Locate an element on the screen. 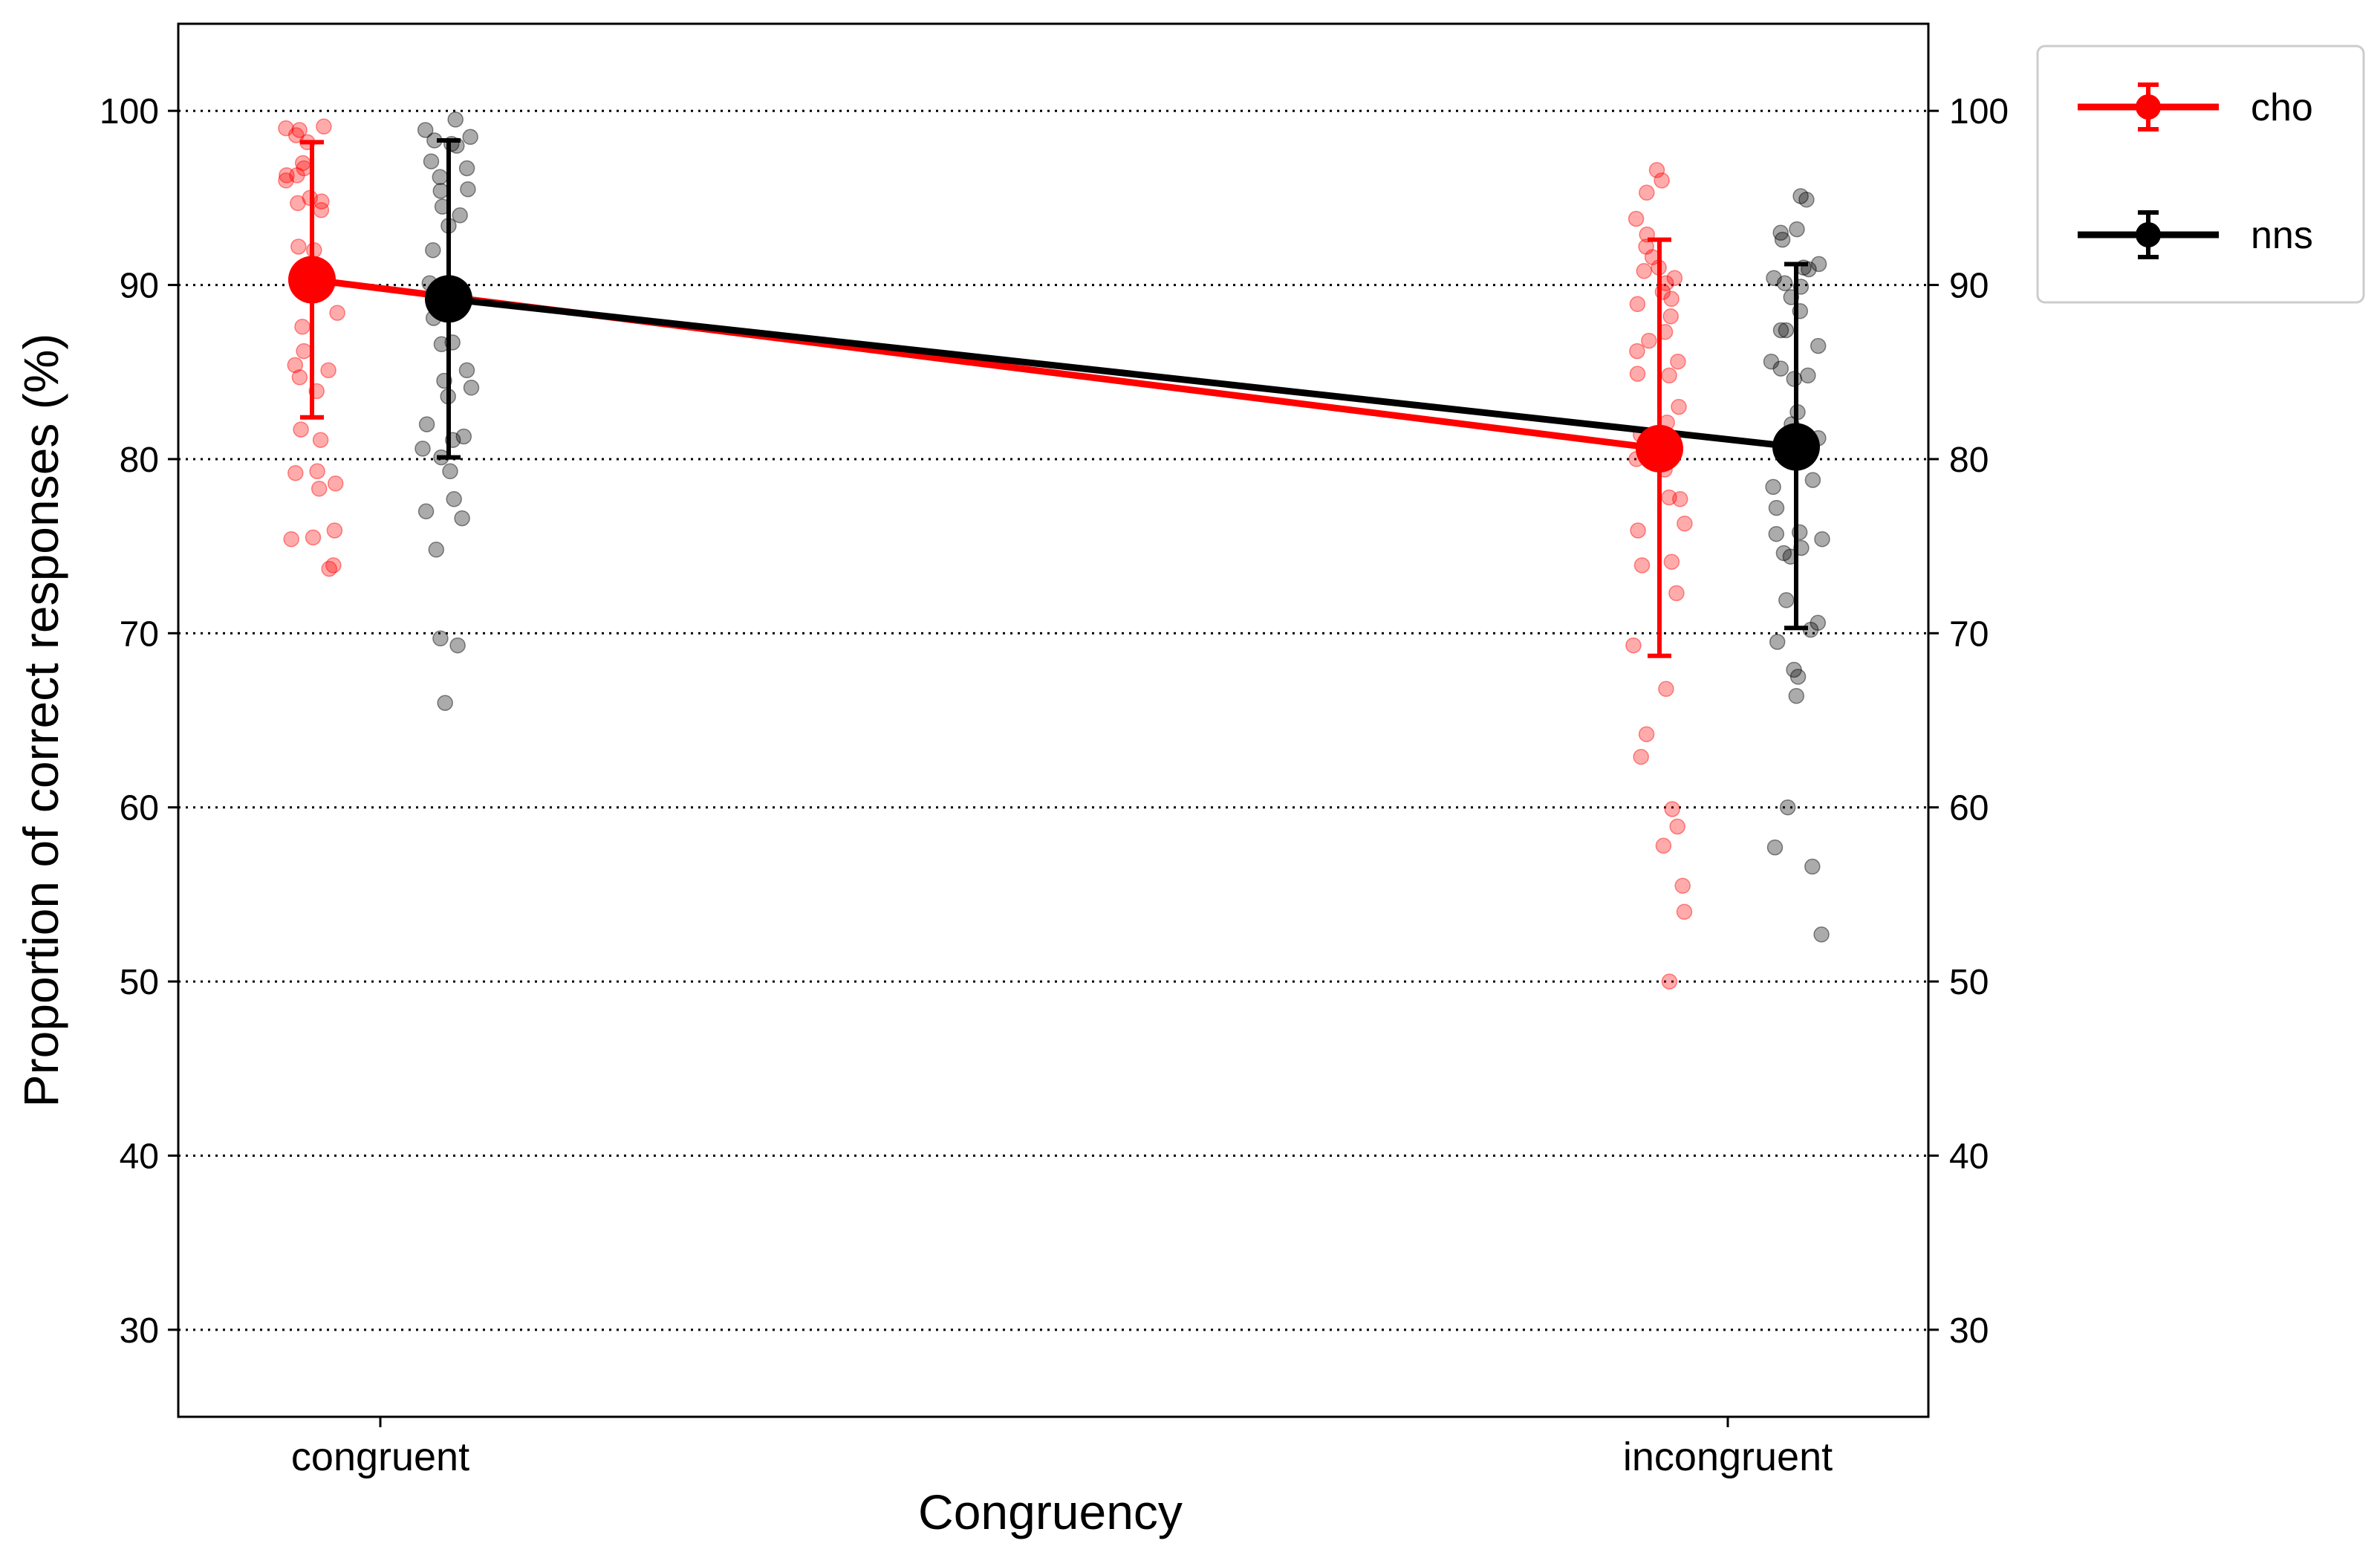 The image size is (2380, 1555). x-tick-label-congruent: congruent is located at coordinates (380, 1457).